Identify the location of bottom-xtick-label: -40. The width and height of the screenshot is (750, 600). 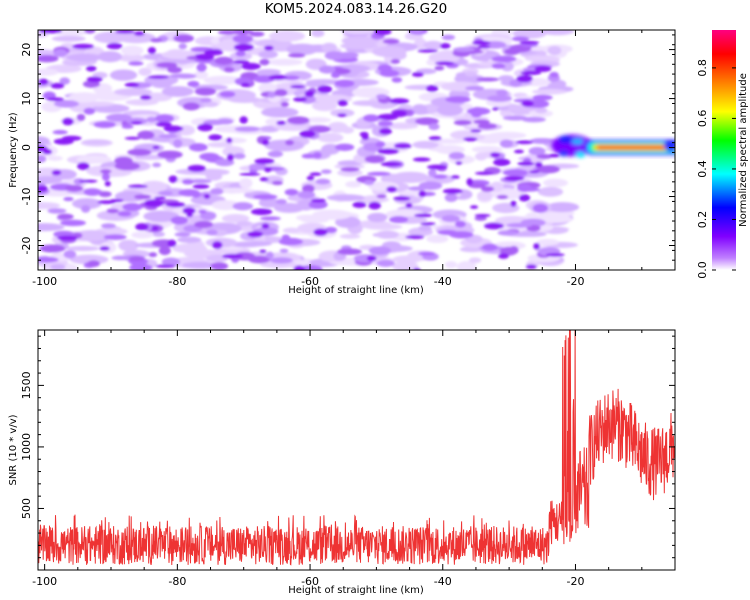
(443, 581).